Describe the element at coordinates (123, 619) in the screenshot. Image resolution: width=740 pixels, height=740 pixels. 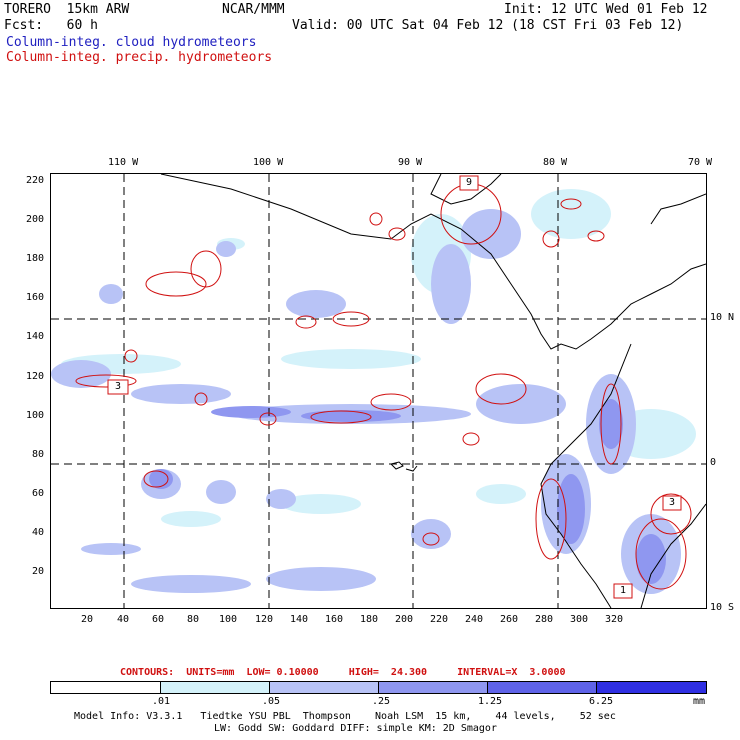
I see `x-tick: 40` at that location.